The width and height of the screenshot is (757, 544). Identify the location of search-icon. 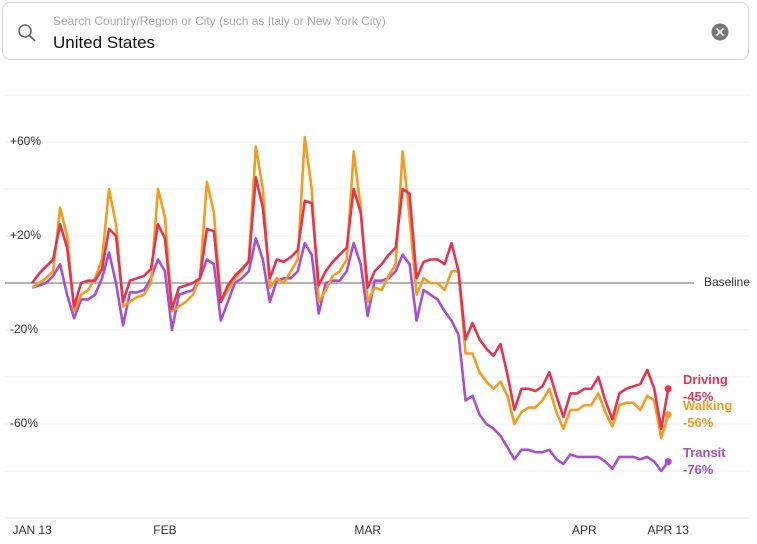
(27, 33).